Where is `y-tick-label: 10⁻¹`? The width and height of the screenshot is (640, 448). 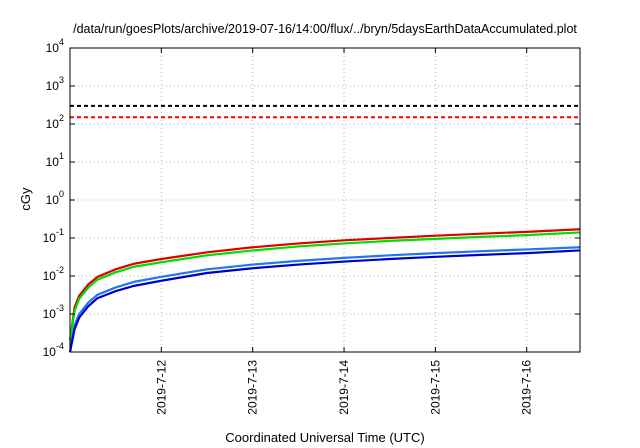
y-tick-label: 10⁻¹ is located at coordinates (53, 236).